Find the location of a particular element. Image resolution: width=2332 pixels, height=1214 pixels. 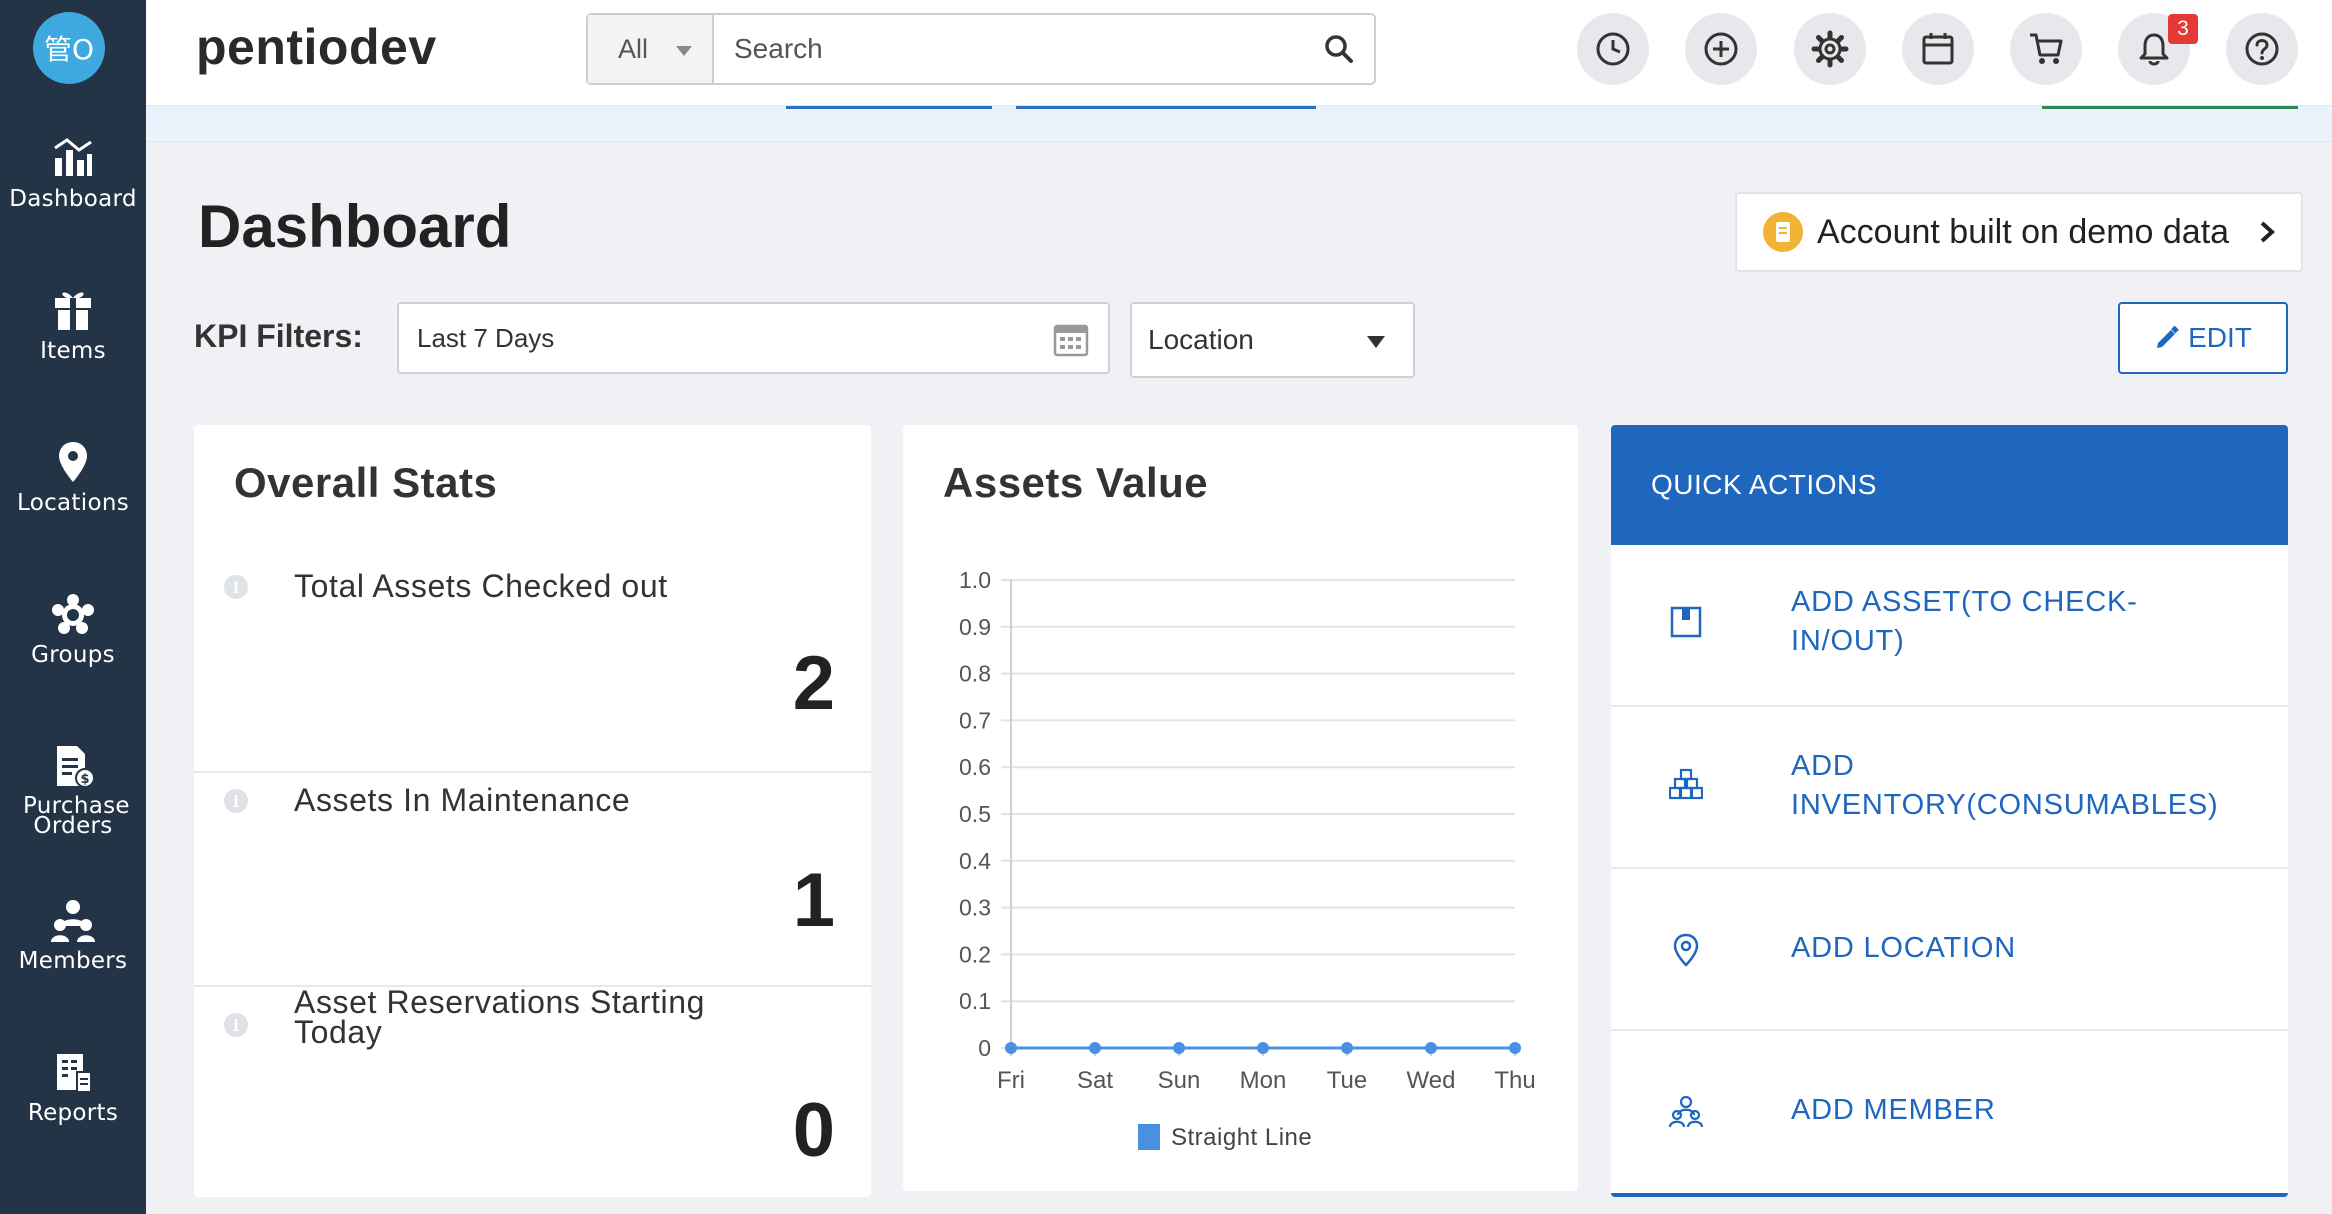

x-tick-label: Sat is located at coordinates (1095, 1080).